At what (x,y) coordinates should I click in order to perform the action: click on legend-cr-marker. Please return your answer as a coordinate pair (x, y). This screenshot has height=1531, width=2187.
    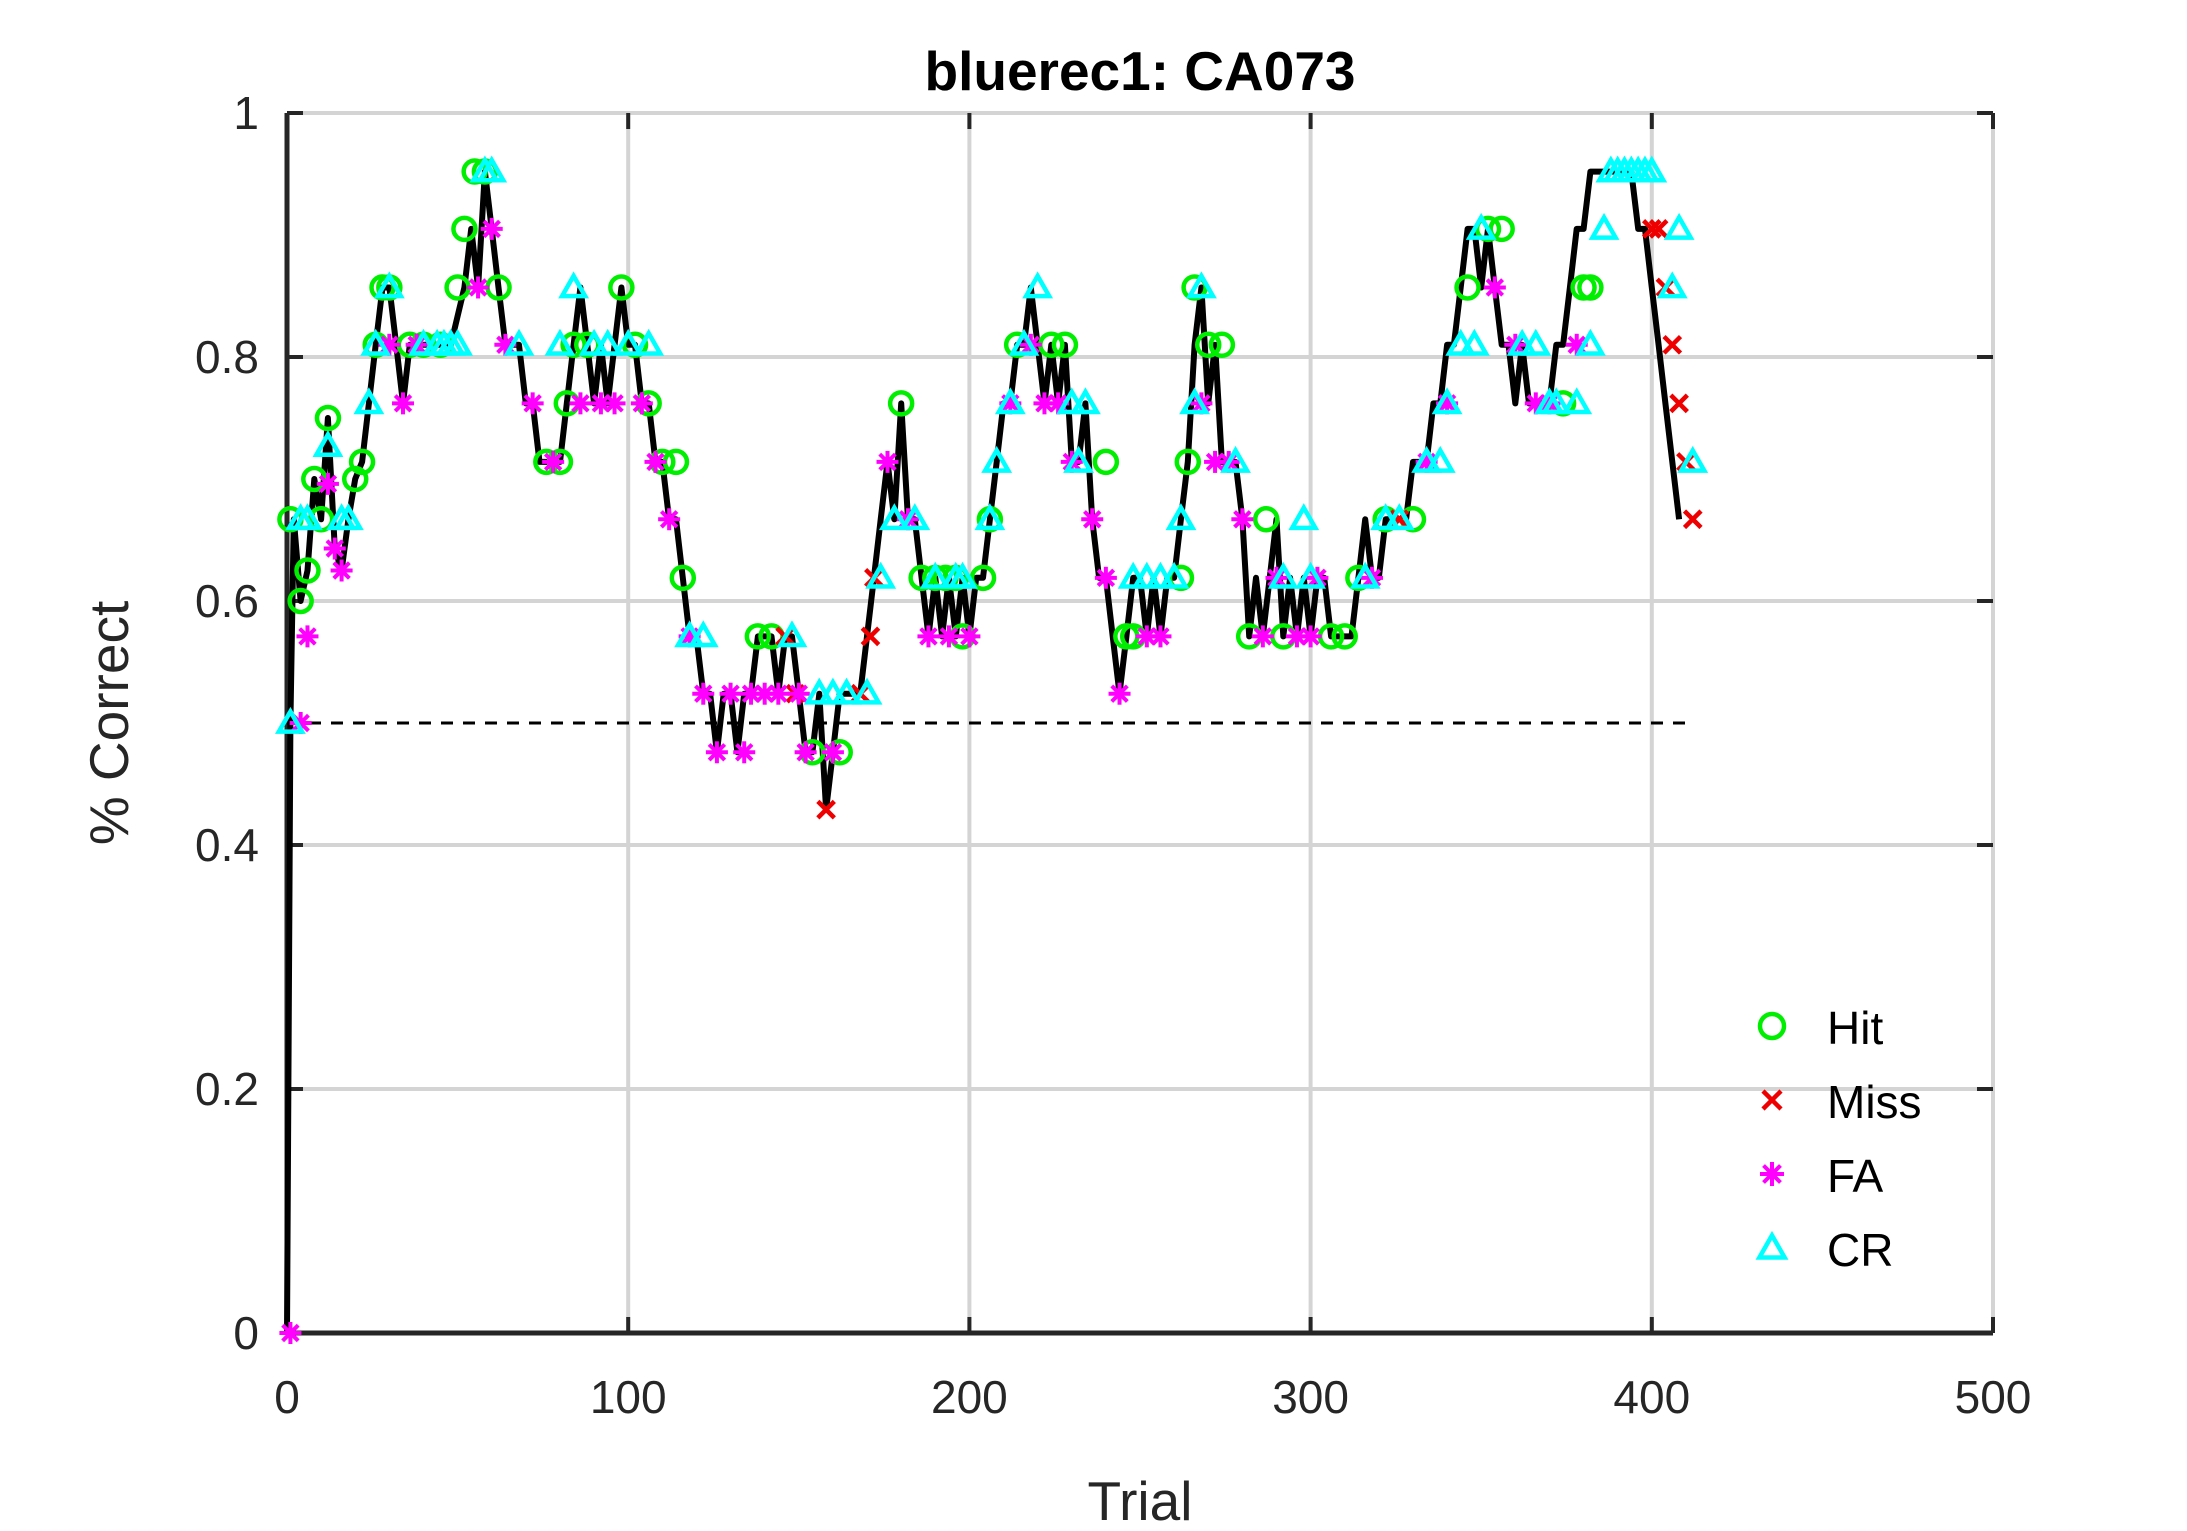
    Looking at the image, I should click on (1772, 1245).